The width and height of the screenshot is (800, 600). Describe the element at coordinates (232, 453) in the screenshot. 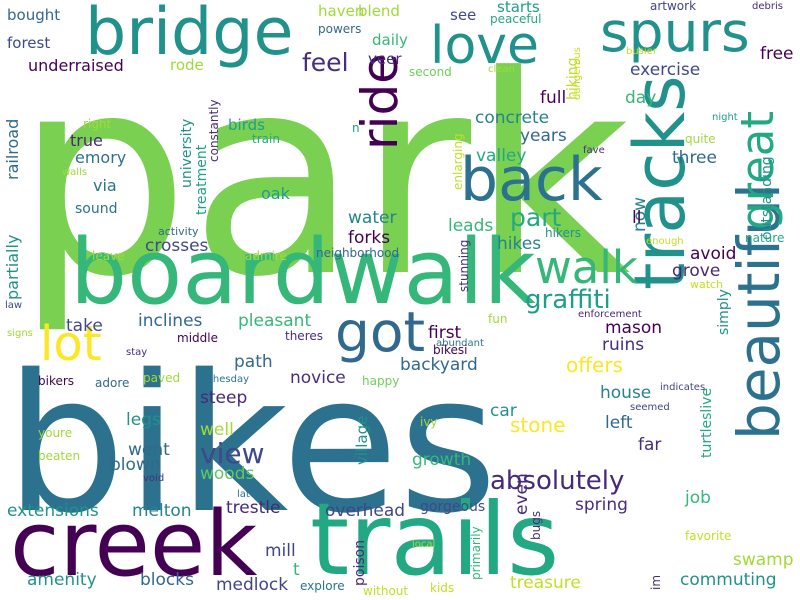

I see `word-view: view` at that location.